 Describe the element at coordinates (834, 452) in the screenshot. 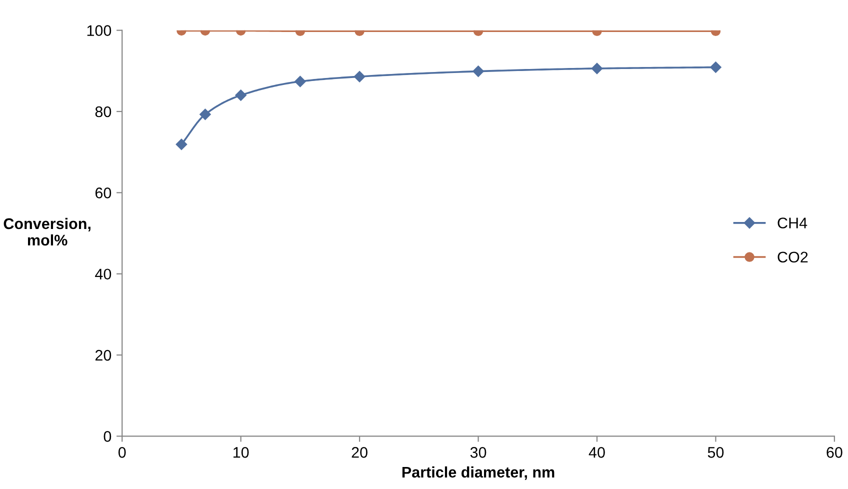

I see `x-tick-label: 60` at that location.